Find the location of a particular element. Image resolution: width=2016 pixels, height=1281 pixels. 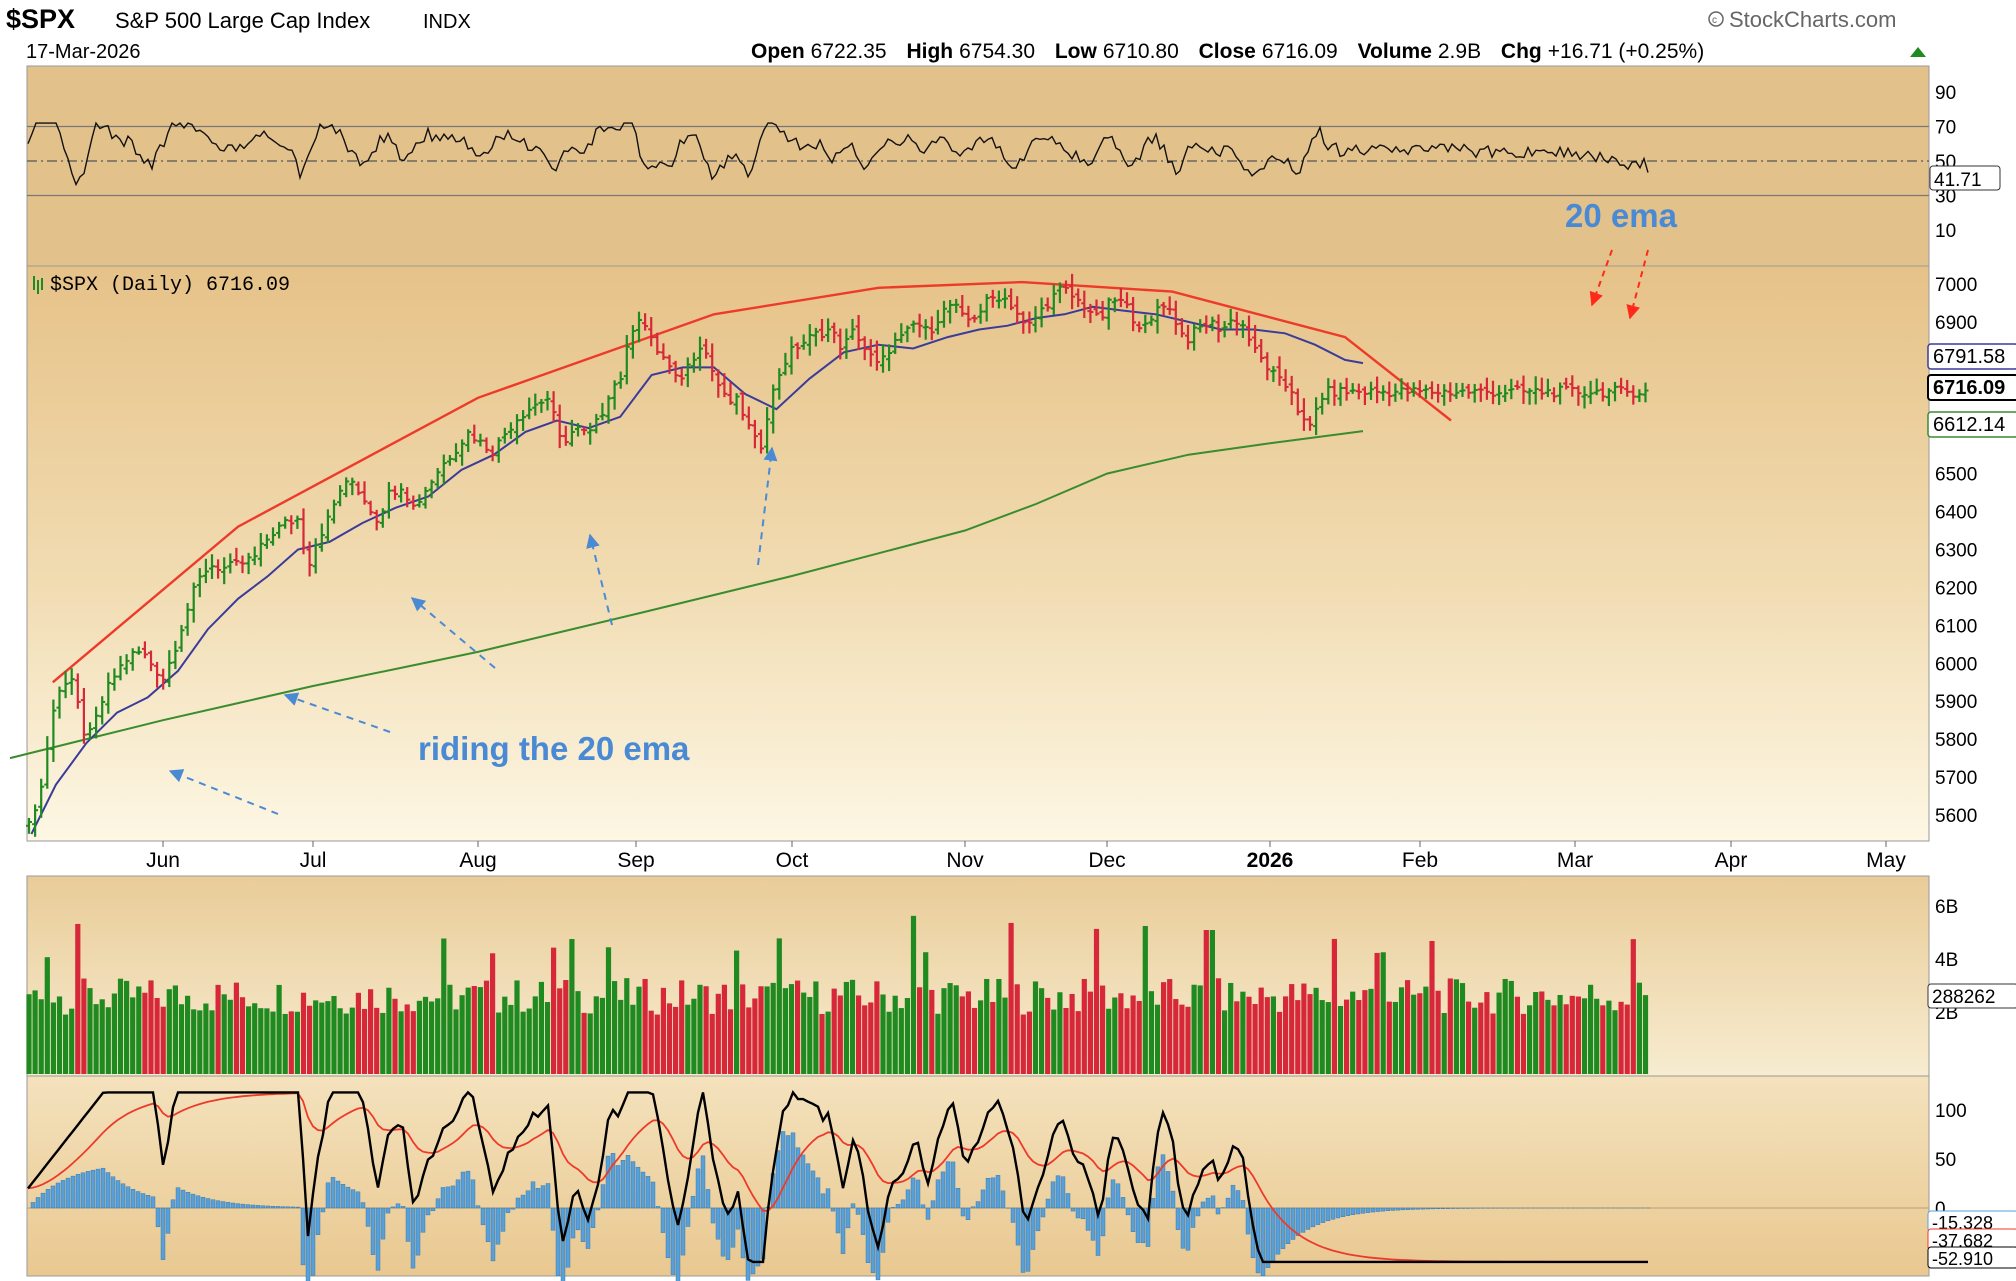

x-axis-label: May is located at coordinates (1886, 860).